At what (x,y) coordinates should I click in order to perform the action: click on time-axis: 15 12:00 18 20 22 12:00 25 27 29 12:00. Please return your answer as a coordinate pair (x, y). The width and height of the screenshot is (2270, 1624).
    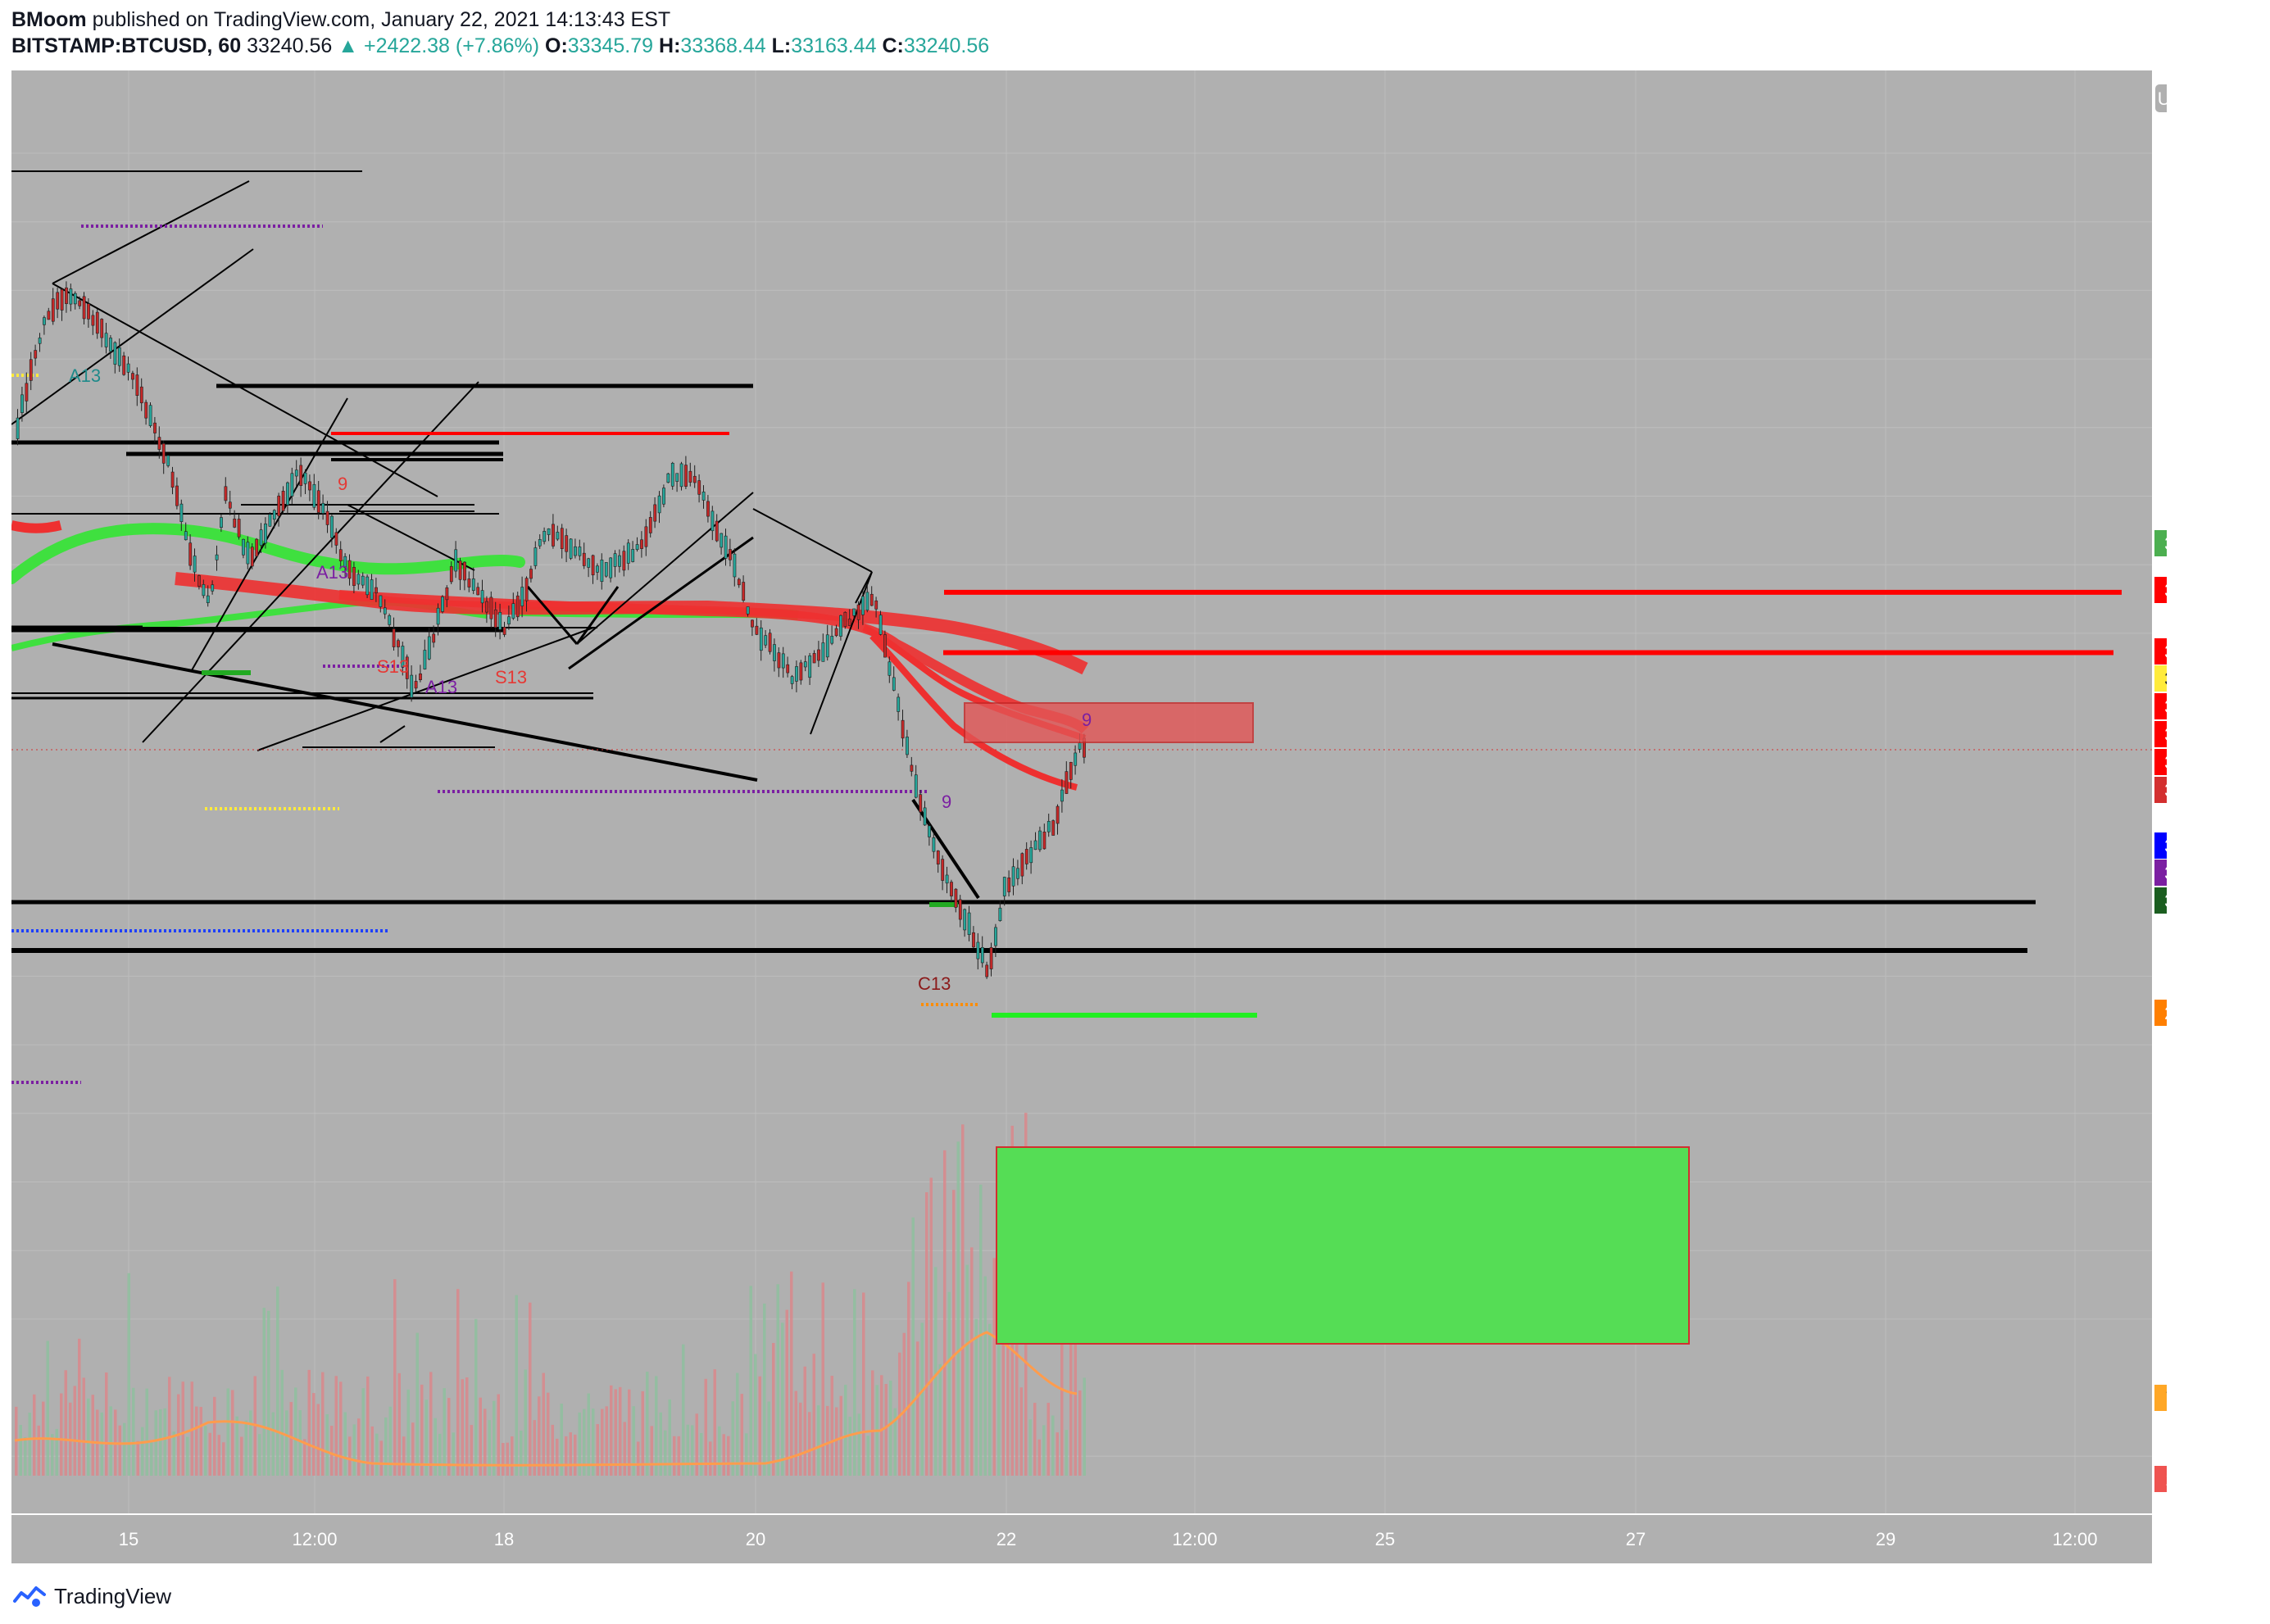
    Looking at the image, I should click on (1108, 1539).